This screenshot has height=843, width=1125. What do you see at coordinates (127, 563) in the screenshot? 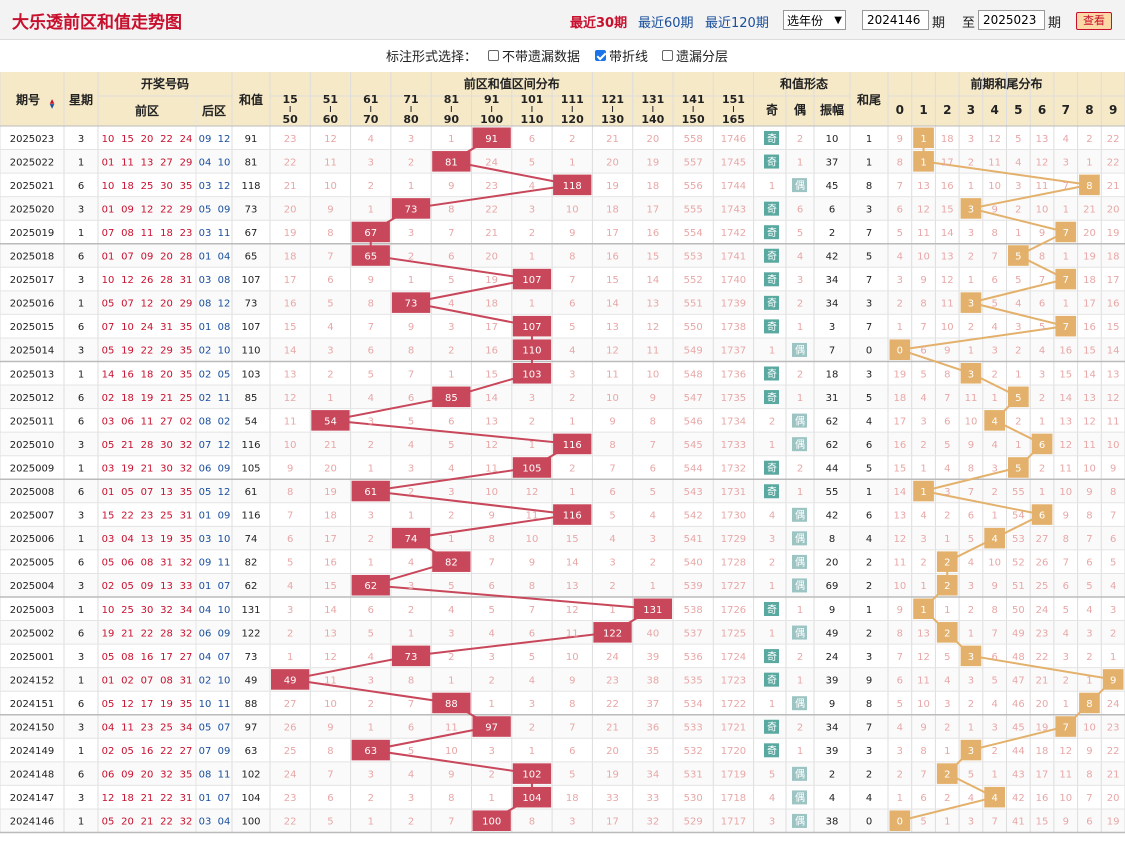
I see `front-number: 06` at bounding box center [127, 563].